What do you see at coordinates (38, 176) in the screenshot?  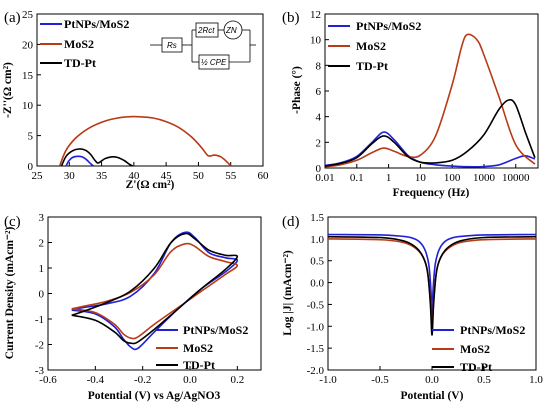 I see `x-tick-label: 25` at bounding box center [38, 176].